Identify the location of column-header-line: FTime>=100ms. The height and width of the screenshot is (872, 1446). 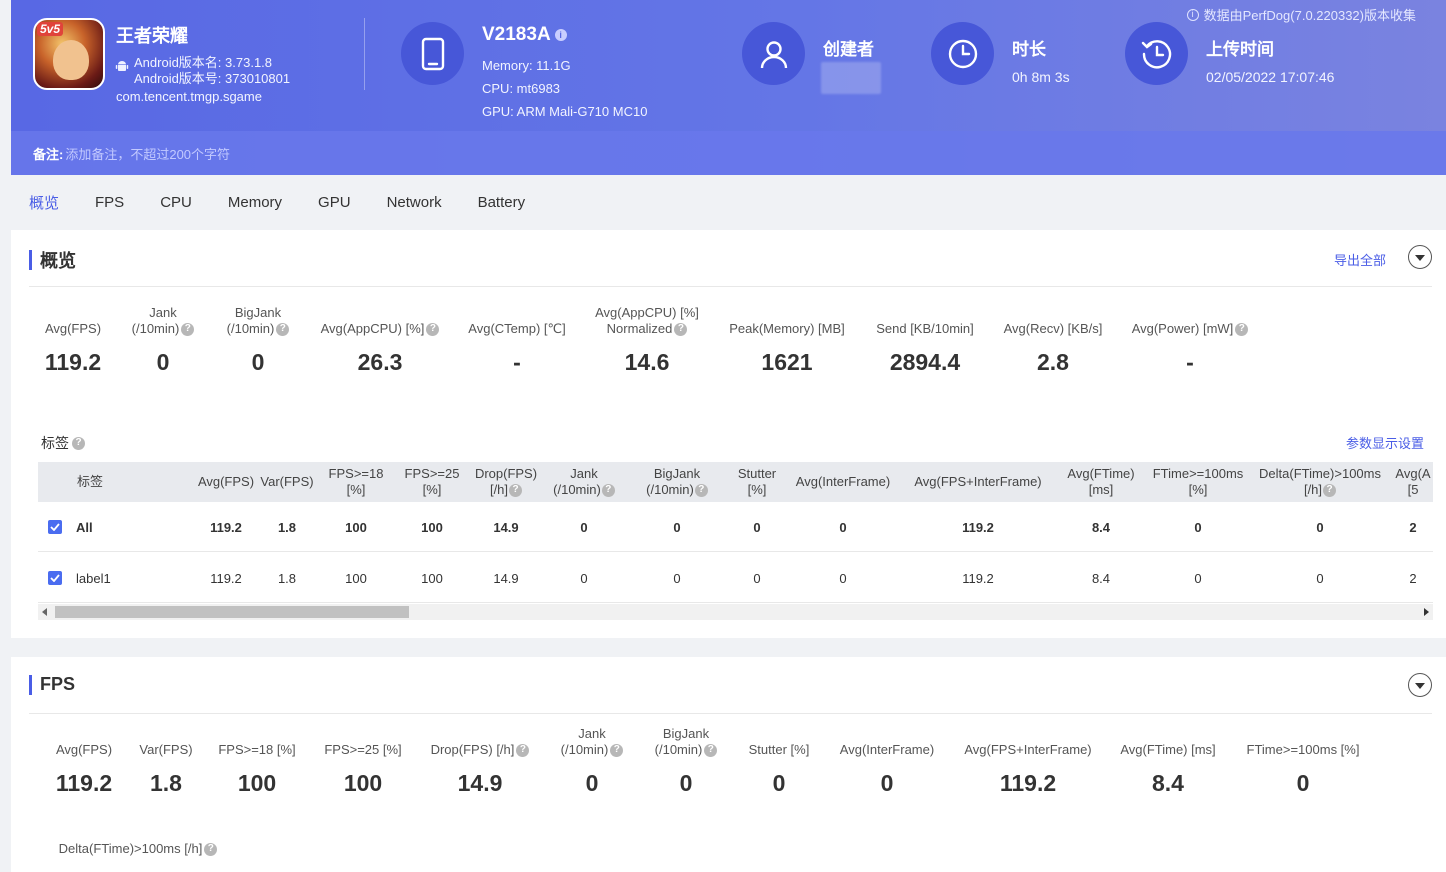
(1198, 474).